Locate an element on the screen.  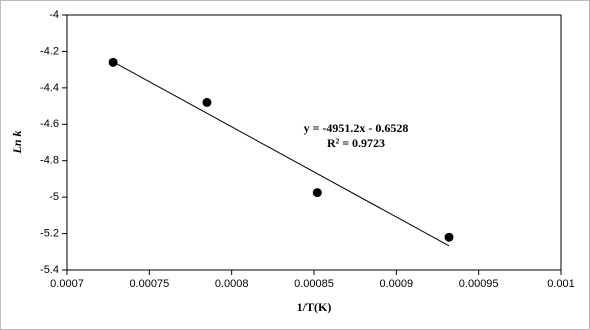
y-tick-label: -5.4 is located at coordinates (49, 270).